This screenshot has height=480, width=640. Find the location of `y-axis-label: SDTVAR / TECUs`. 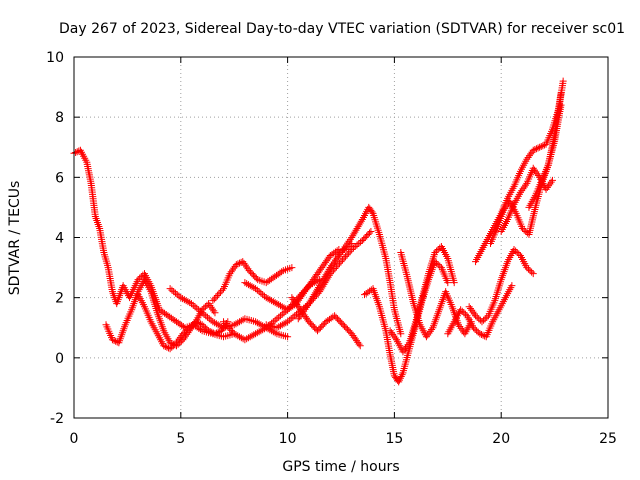

y-axis-label: SDTVAR / TECUs is located at coordinates (15, 238).